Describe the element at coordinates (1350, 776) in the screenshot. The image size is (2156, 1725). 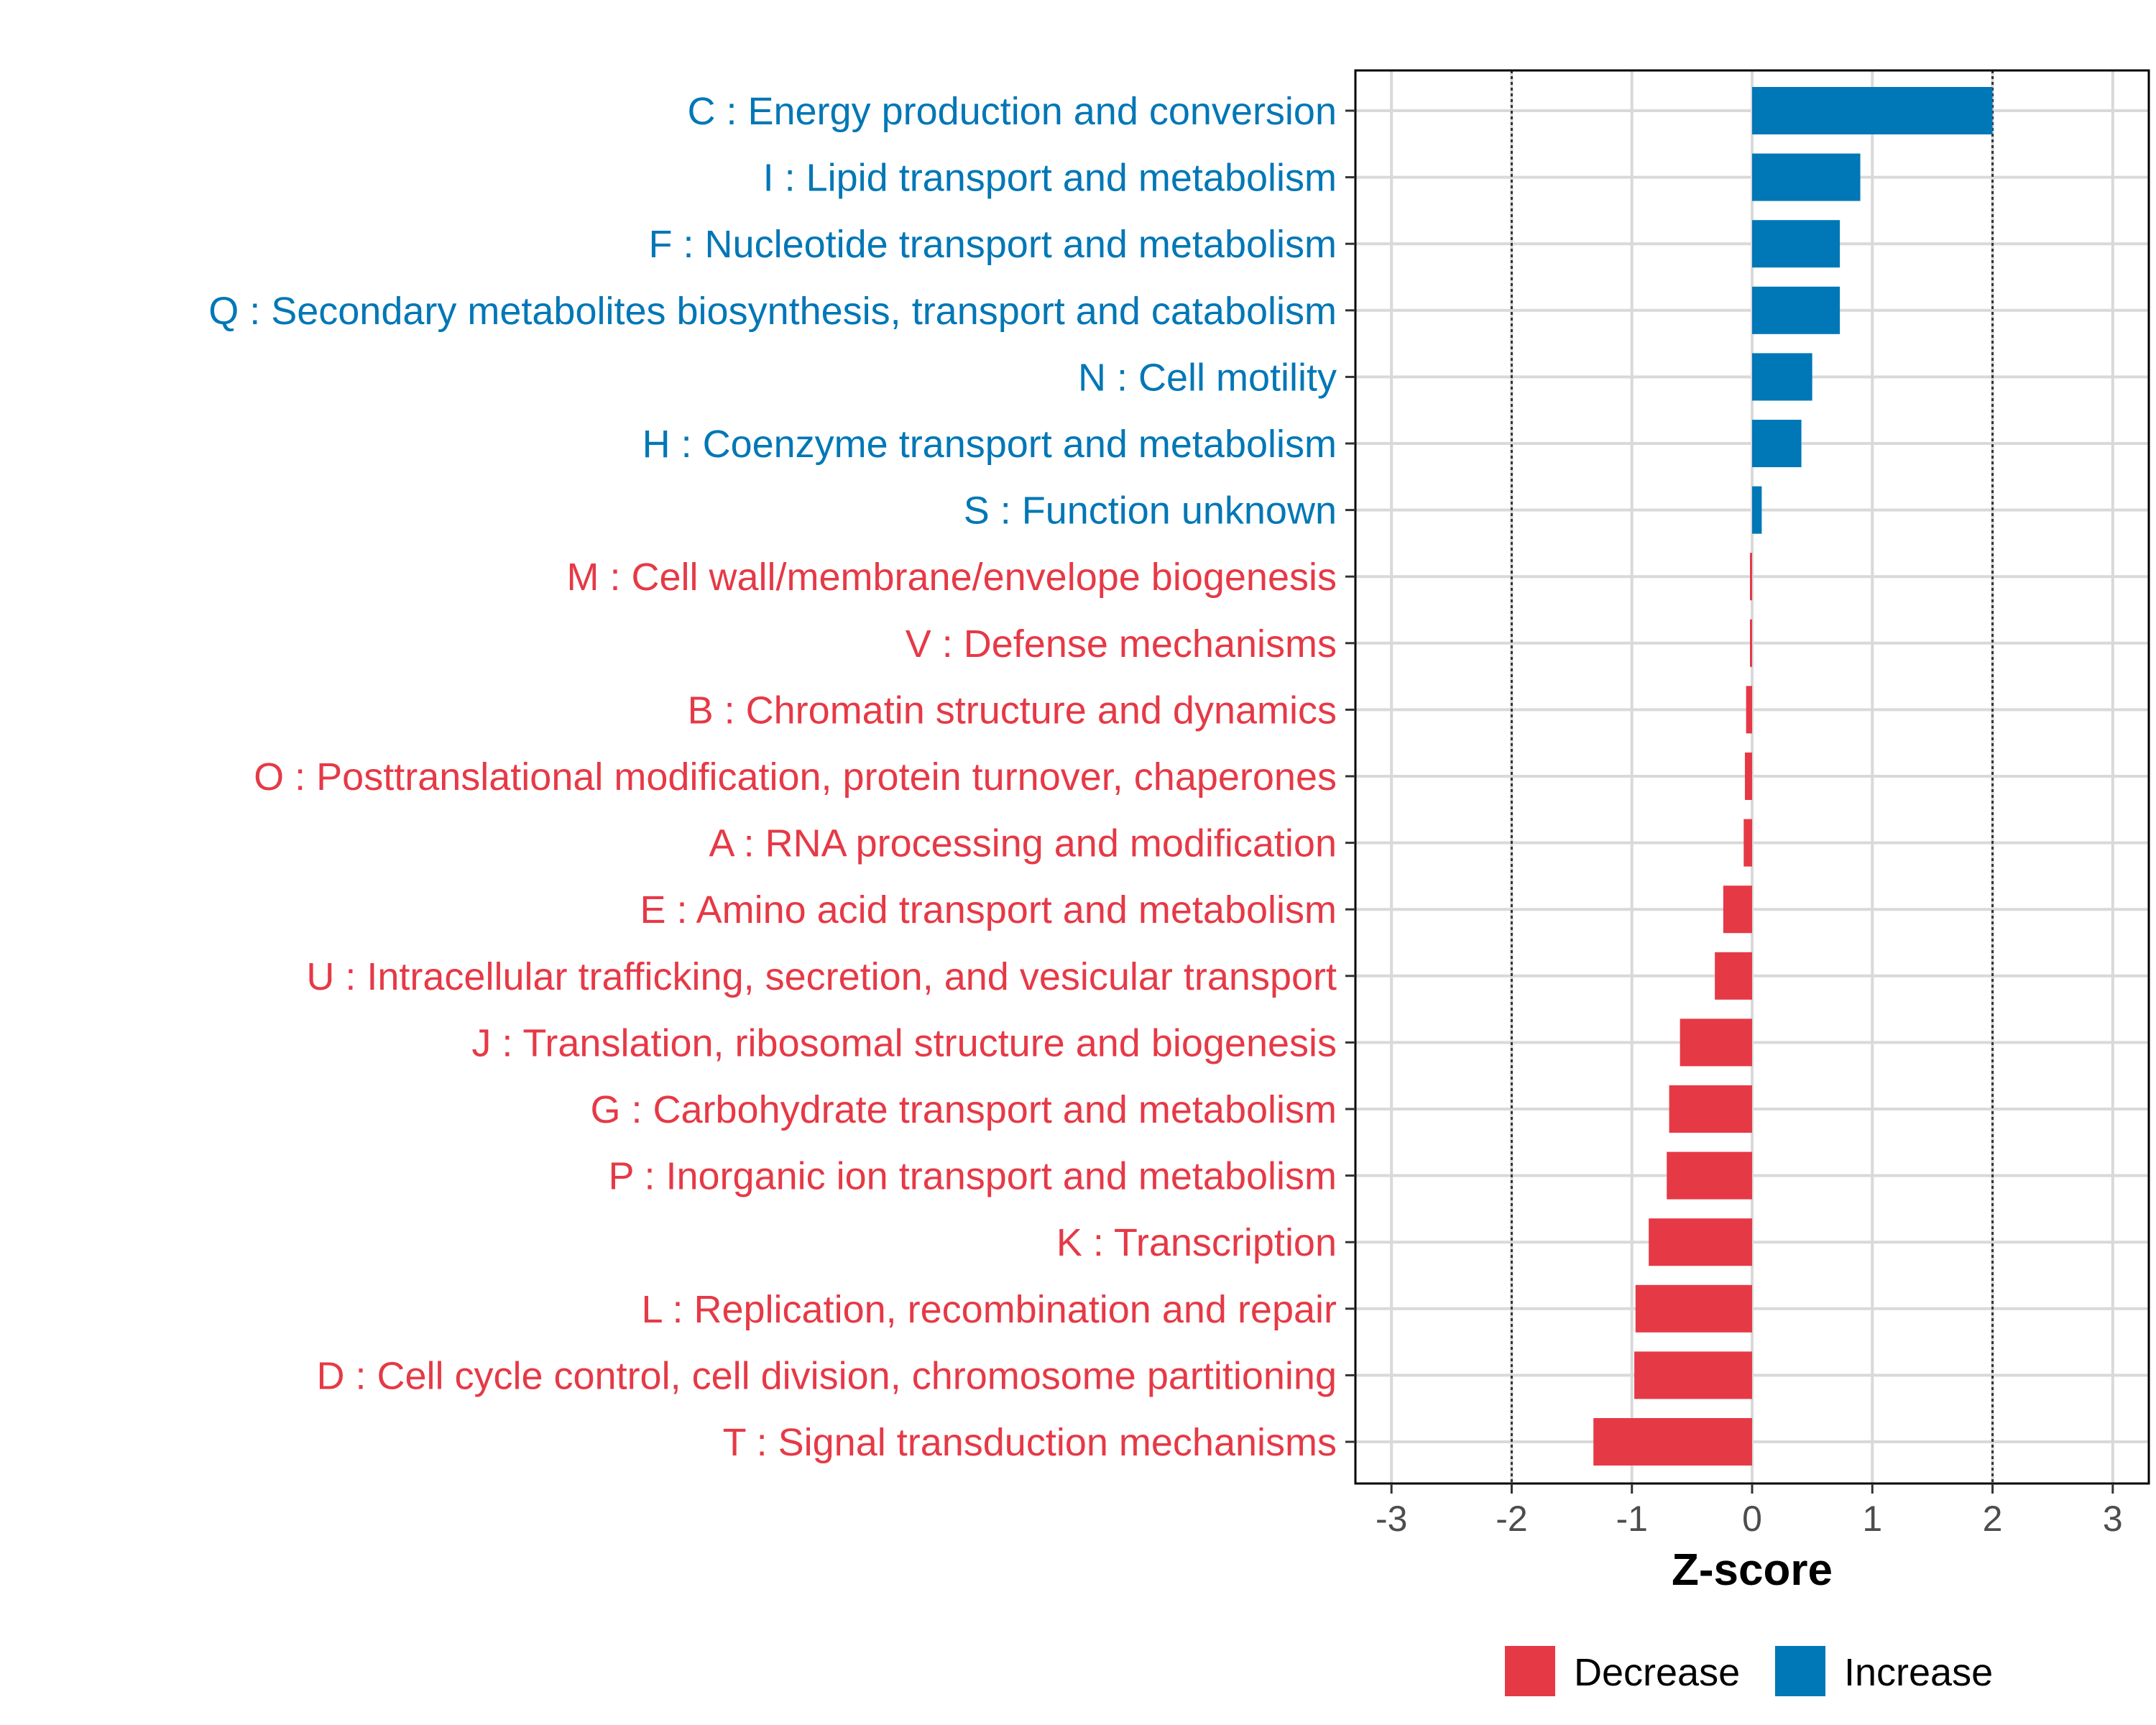
I see `y-axis-ticks` at that location.